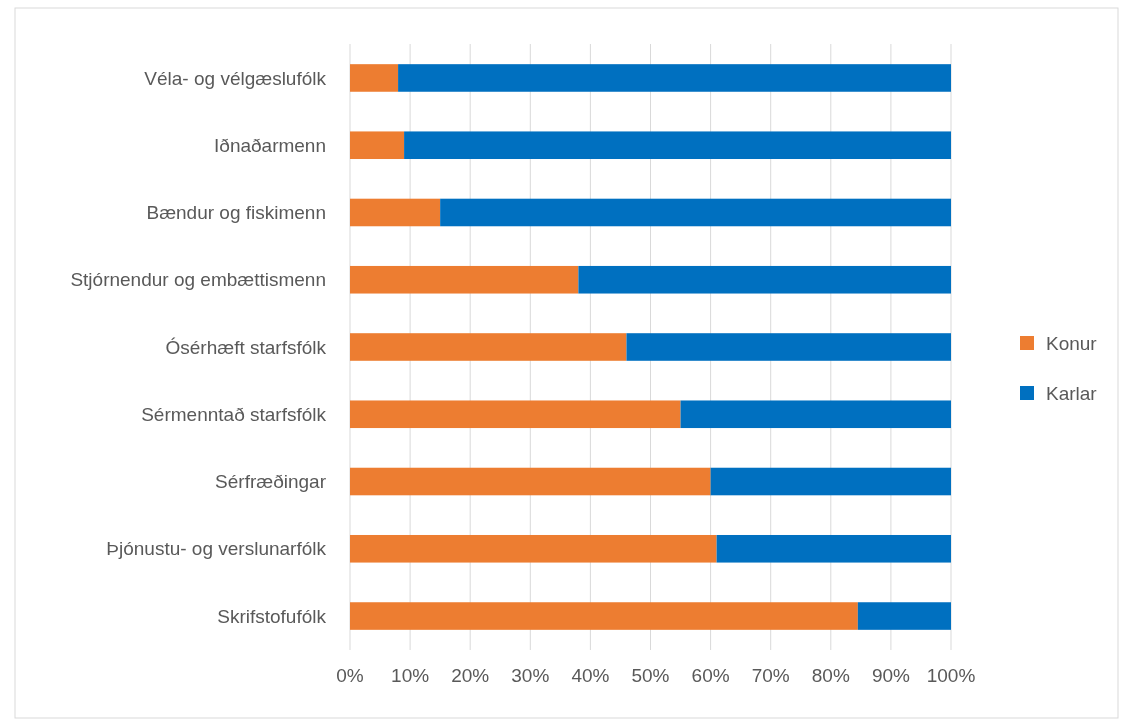 This screenshot has width=1132, height=720. What do you see at coordinates (270, 145) in the screenshot?
I see `y-tick-label: Iðnaðarmenn` at bounding box center [270, 145].